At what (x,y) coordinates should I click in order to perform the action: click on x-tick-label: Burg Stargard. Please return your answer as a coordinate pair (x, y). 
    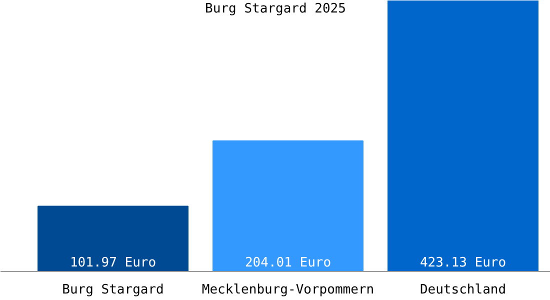
    Looking at the image, I should click on (113, 290).